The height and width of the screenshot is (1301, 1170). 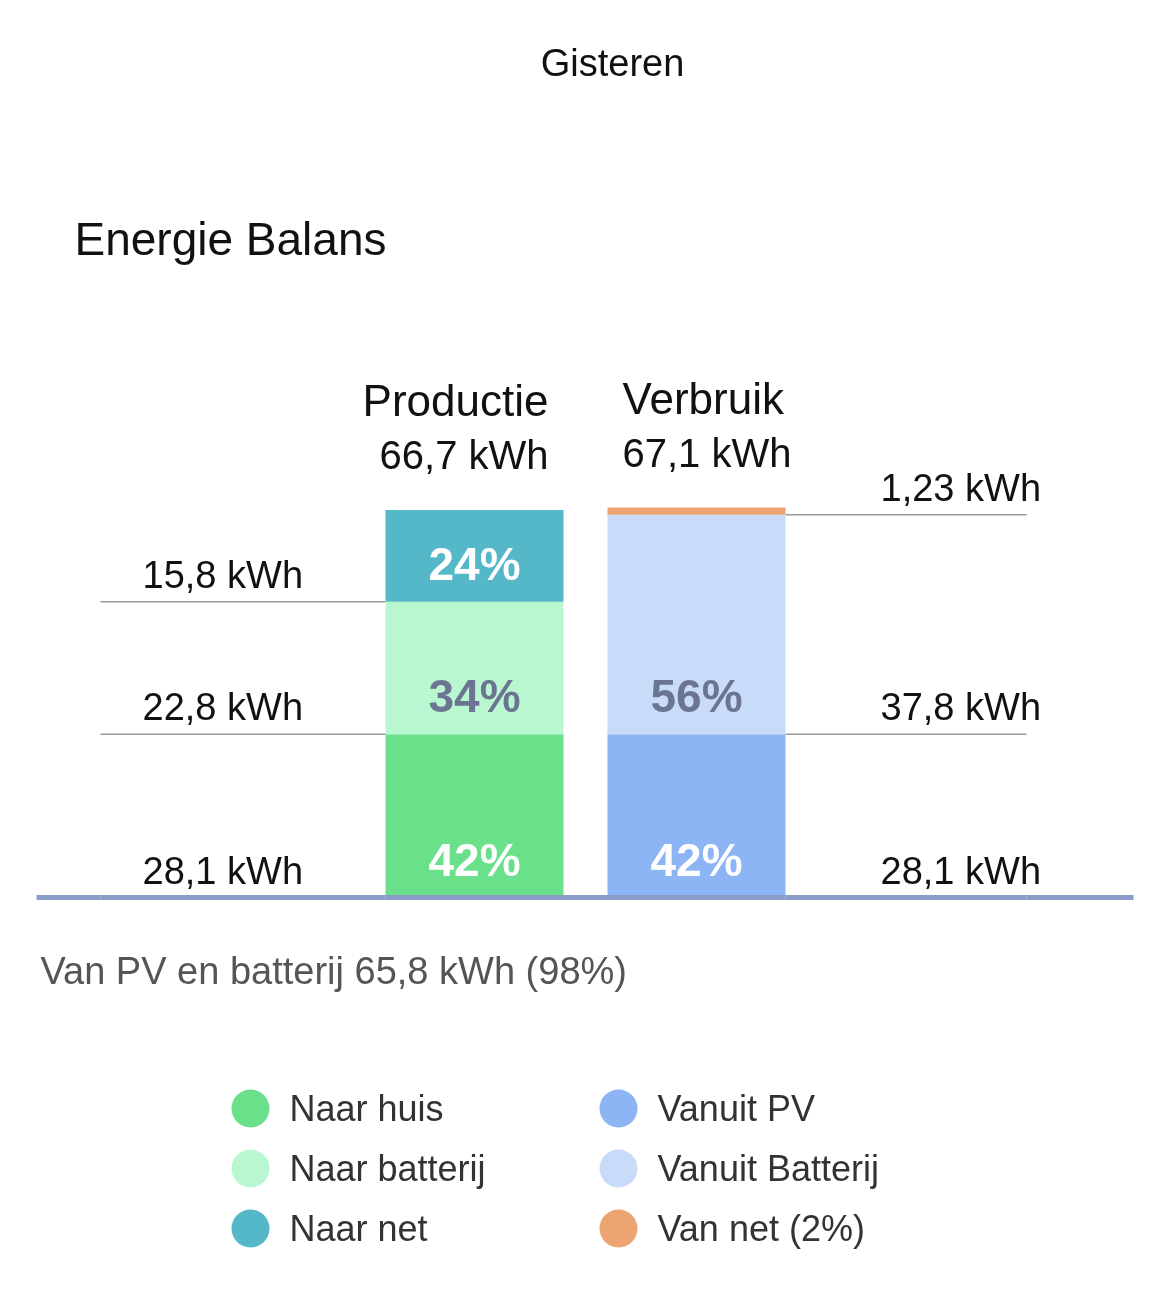 What do you see at coordinates (707, 452) in the screenshot?
I see `total-label: 67,1 kWh` at bounding box center [707, 452].